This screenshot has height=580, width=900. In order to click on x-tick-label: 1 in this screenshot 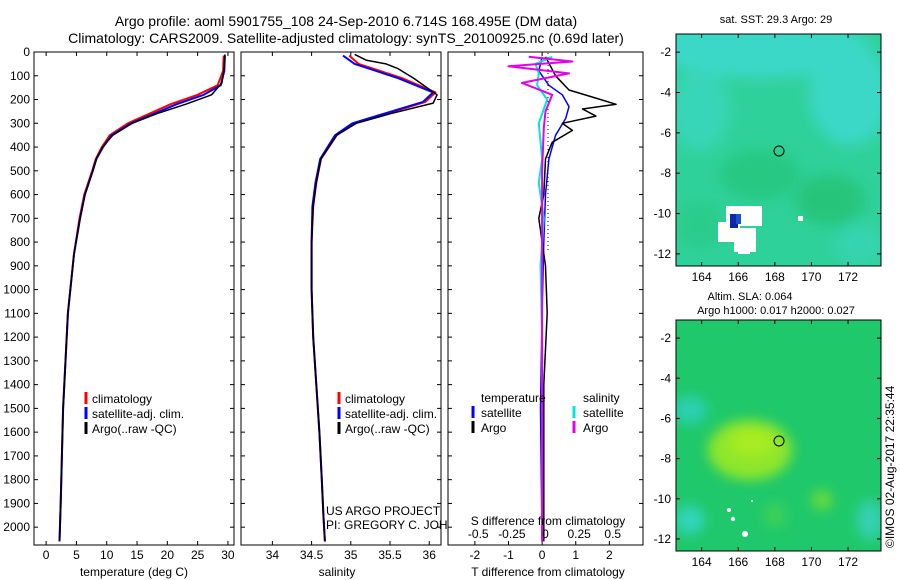, I will do `click(575, 555)`.